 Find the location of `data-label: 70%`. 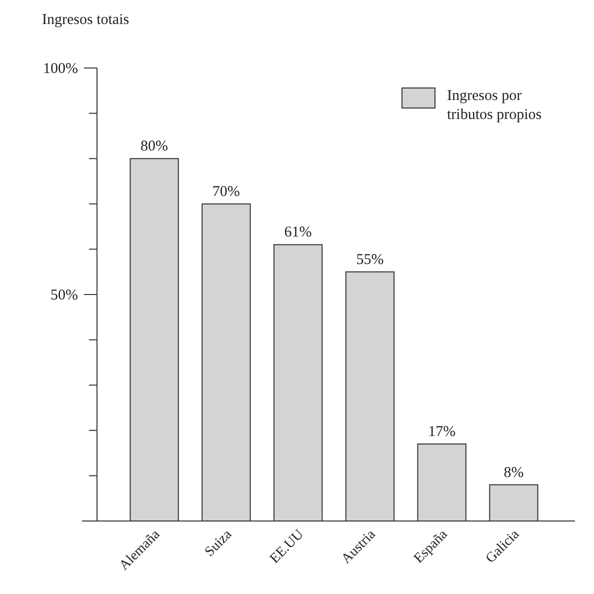

data-label: 70% is located at coordinates (226, 192).